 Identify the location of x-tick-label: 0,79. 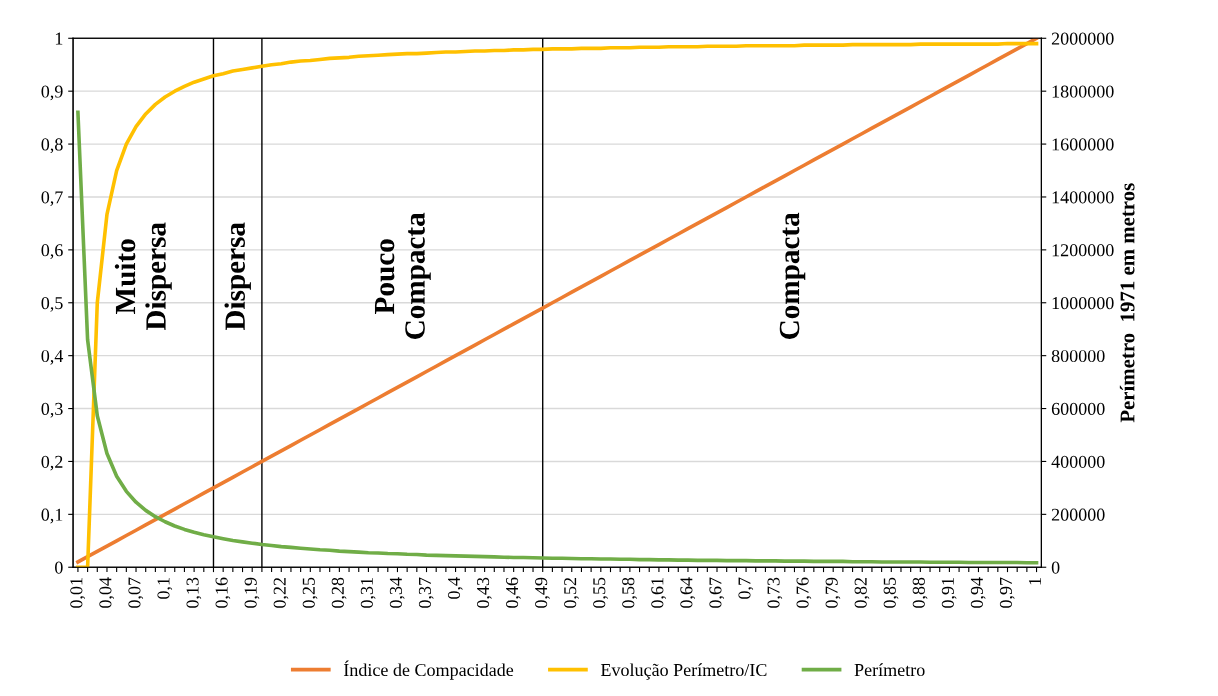
(833, 592).